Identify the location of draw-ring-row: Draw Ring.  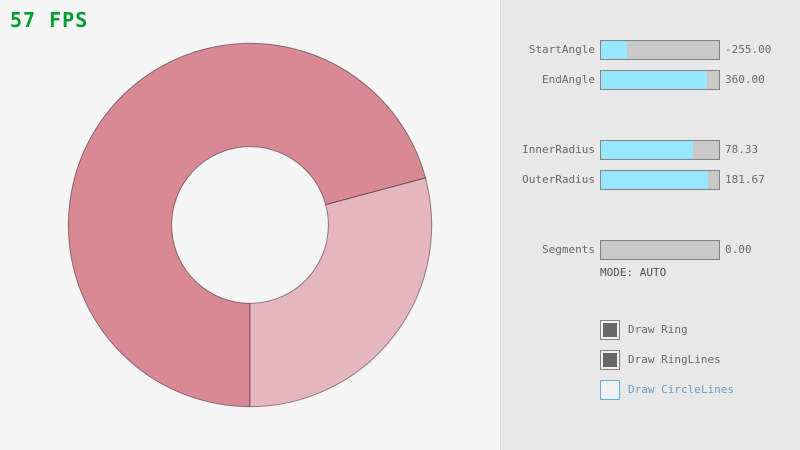
(400, 330).